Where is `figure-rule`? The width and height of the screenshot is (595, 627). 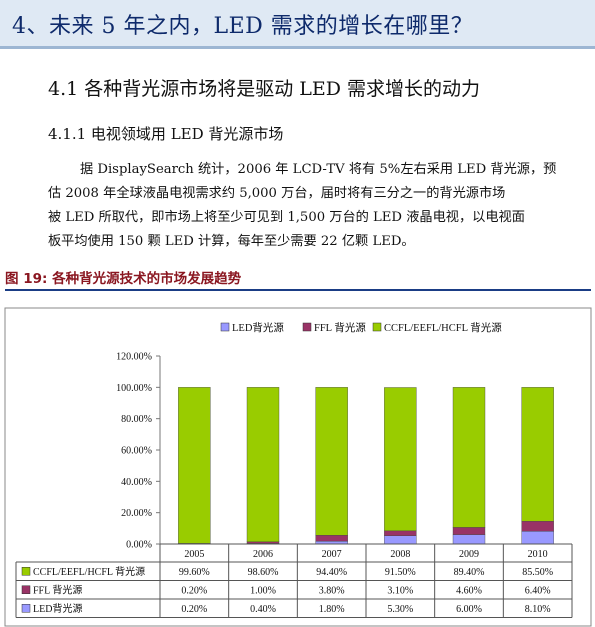 figure-rule is located at coordinates (298, 290).